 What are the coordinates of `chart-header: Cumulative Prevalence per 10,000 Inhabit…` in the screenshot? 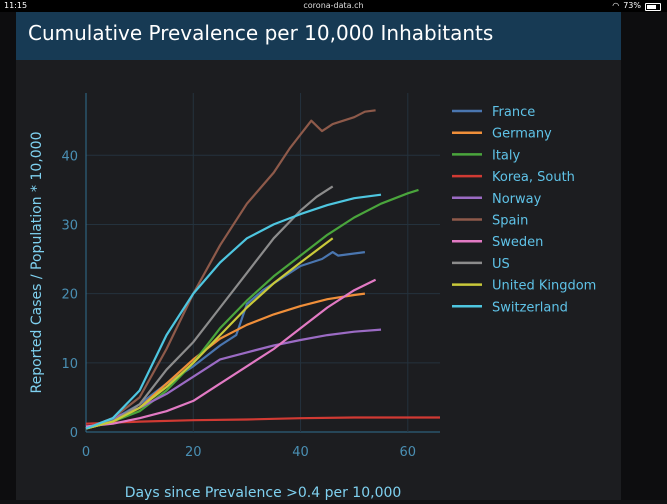 It's located at (318, 36).